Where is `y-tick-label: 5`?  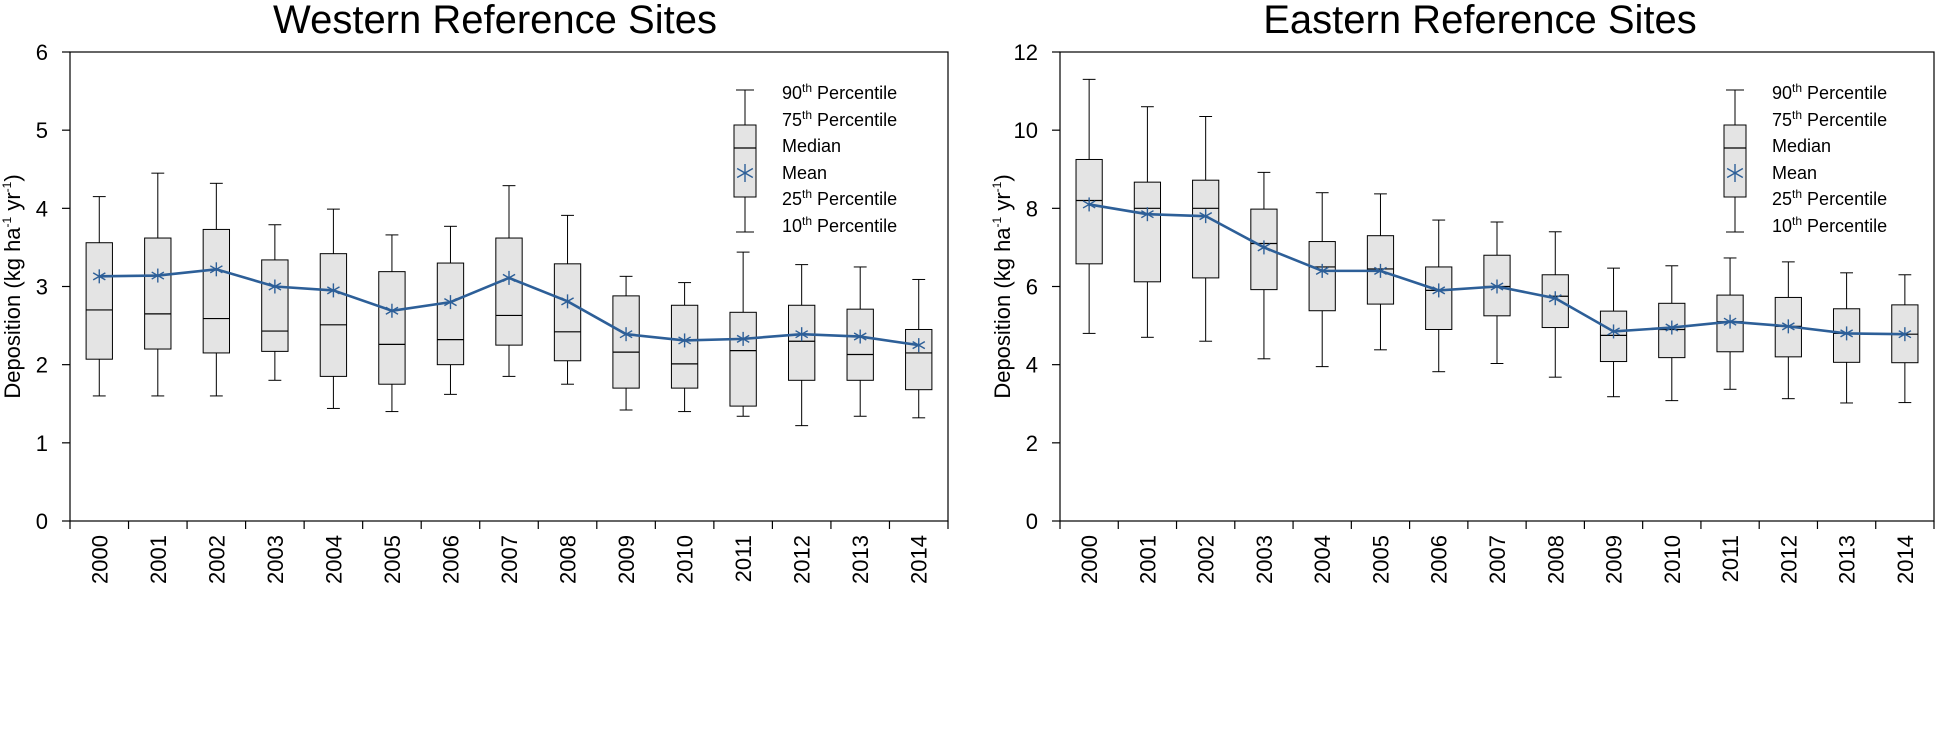 y-tick-label: 5 is located at coordinates (42, 130).